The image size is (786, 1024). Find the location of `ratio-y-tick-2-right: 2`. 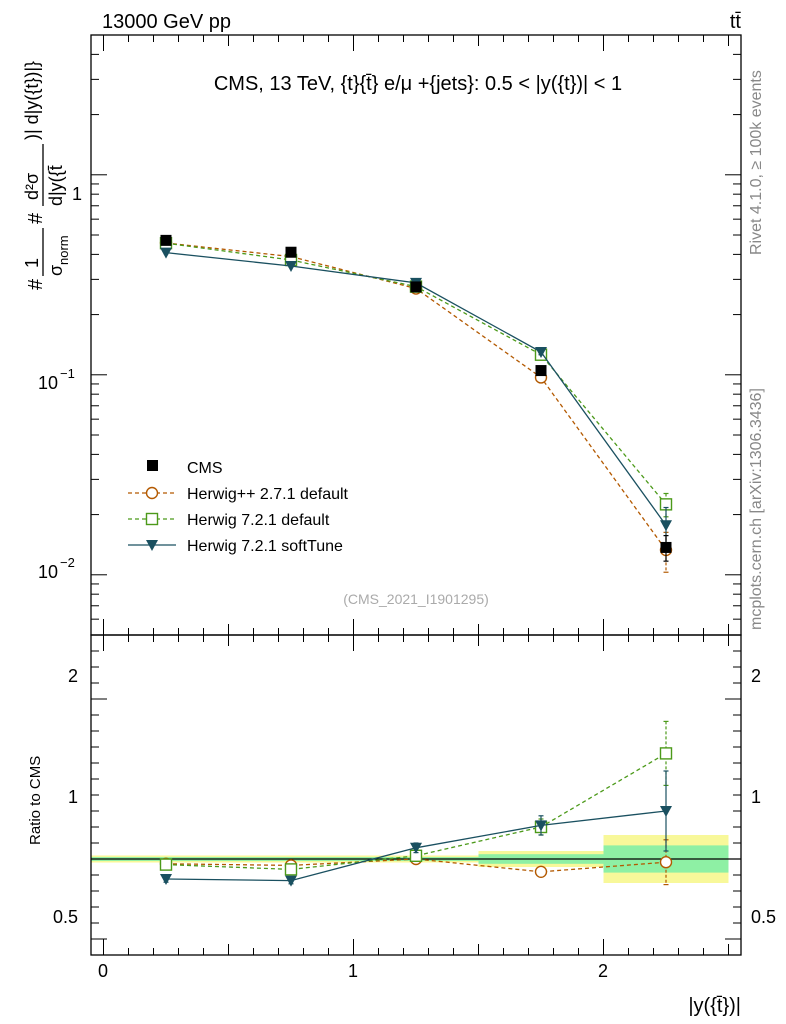

ratio-y-tick-2-right: 2 is located at coordinates (756, 676).